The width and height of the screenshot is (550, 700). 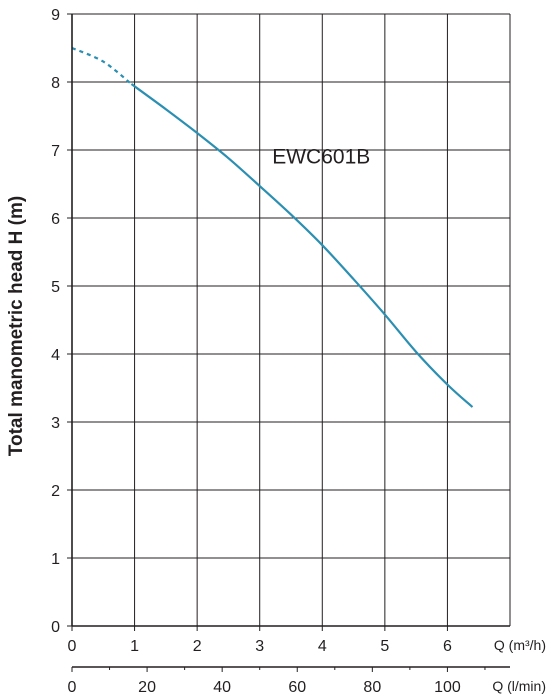 What do you see at coordinates (372, 687) in the screenshot?
I see `x2-tick-label: 80` at bounding box center [372, 687].